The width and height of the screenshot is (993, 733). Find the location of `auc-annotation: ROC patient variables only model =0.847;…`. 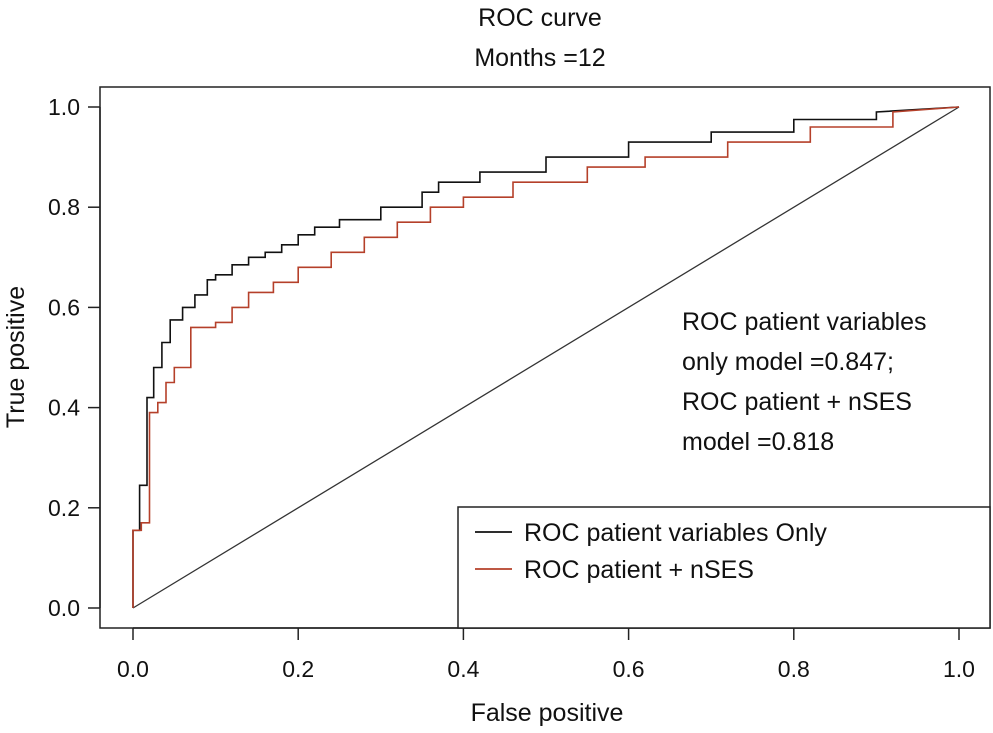

auc-annotation: ROC patient variables only model =0.847;… is located at coordinates (804, 382).